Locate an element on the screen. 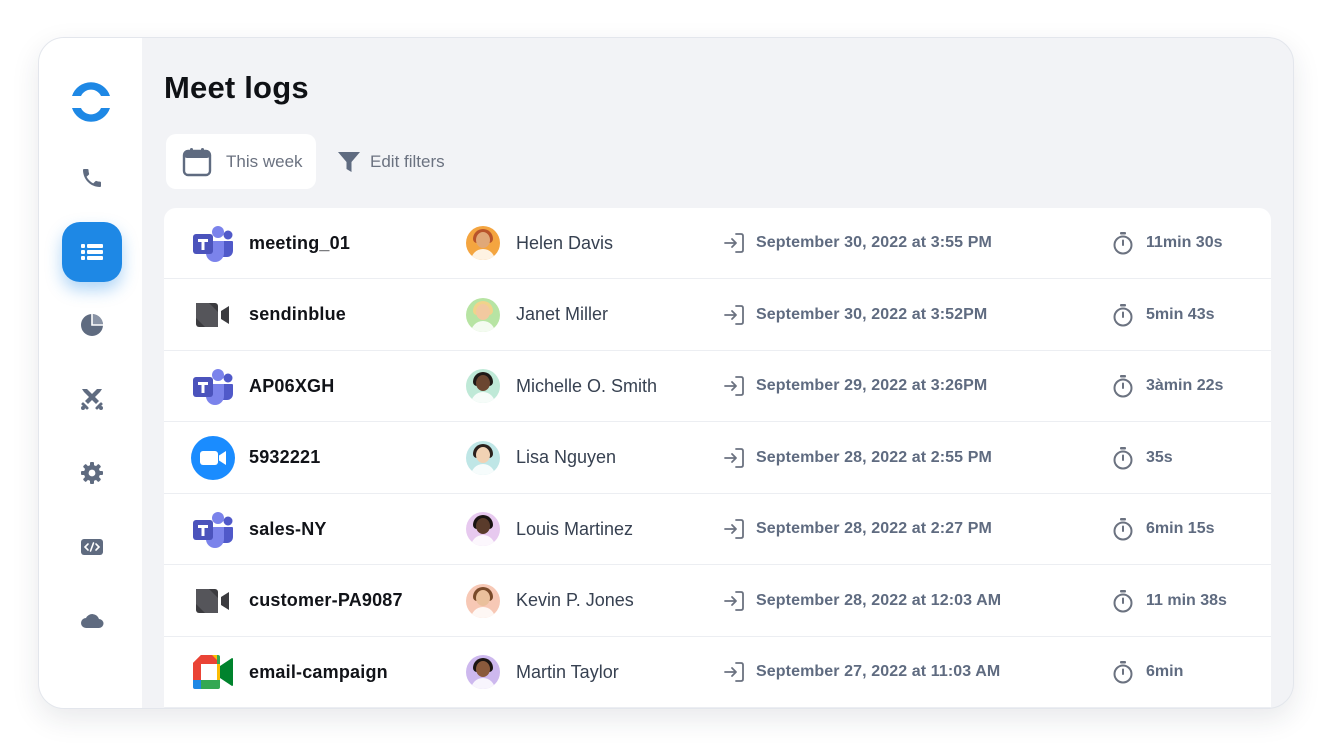  joined-at: September 28, 2022 at 2:55 PM is located at coordinates (874, 457).